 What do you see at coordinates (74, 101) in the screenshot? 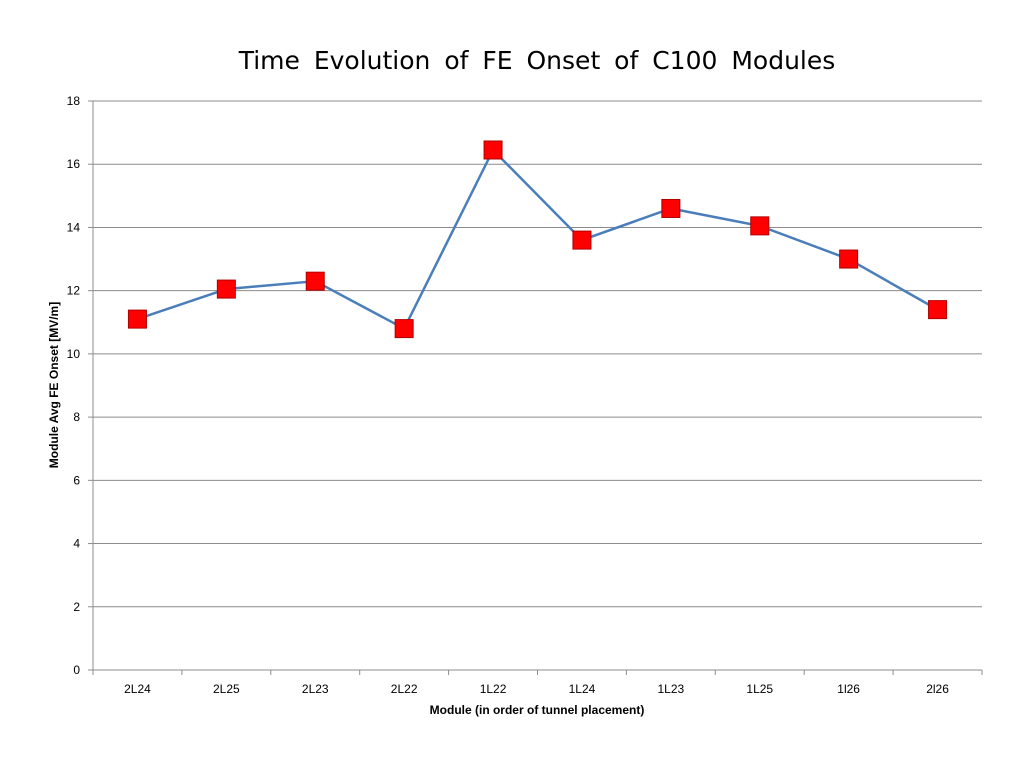
I see `y-tick-label: 18` at bounding box center [74, 101].